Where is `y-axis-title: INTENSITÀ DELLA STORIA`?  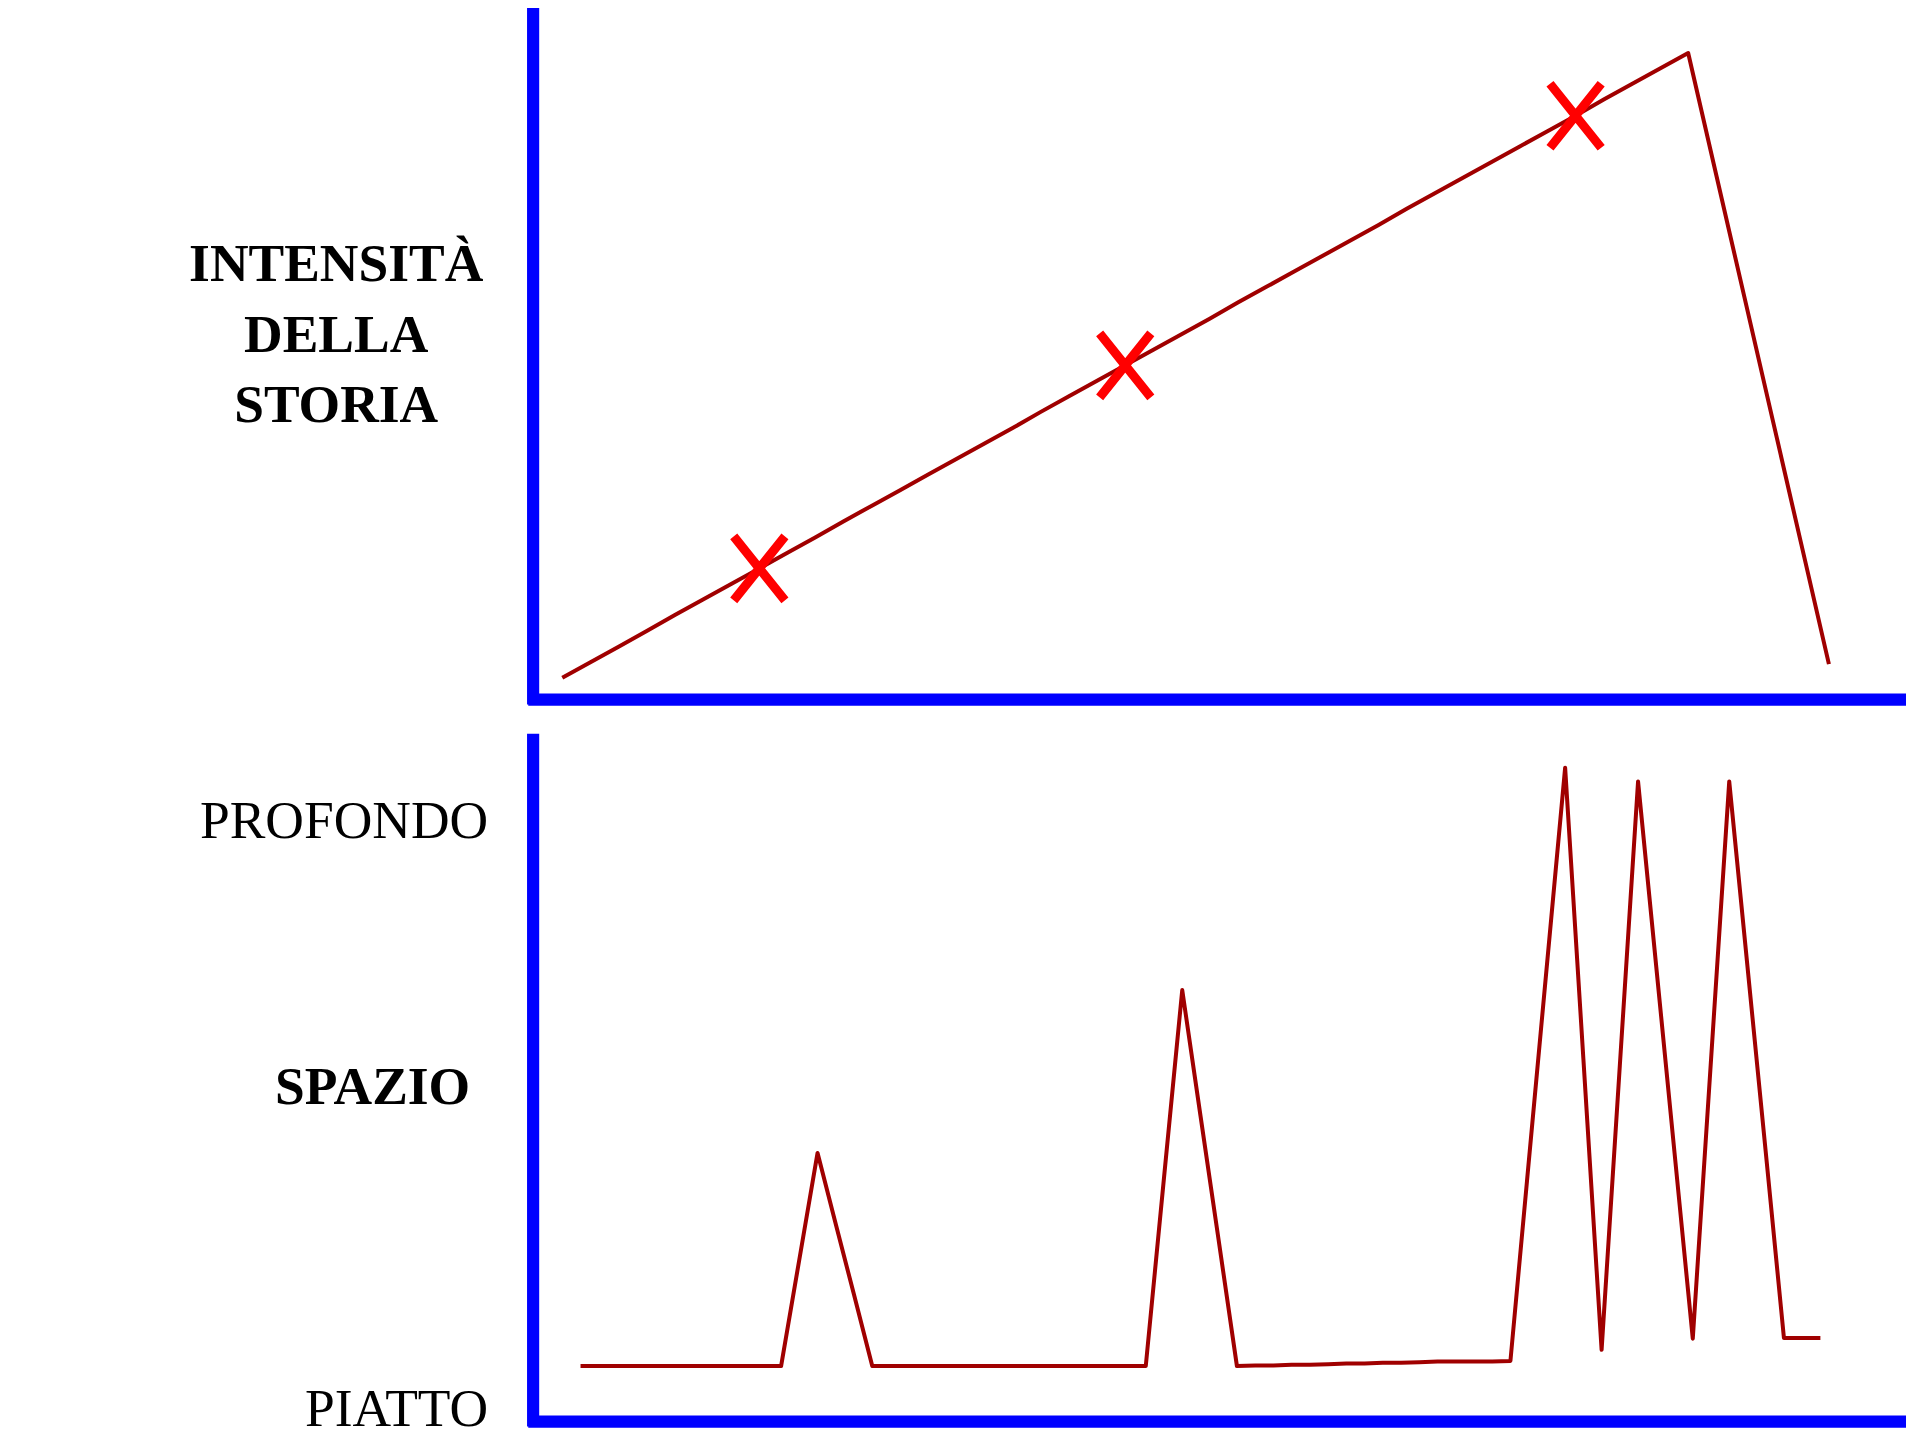
y-axis-title: INTENSITÀ DELLA STORIA is located at coordinates (336, 334).